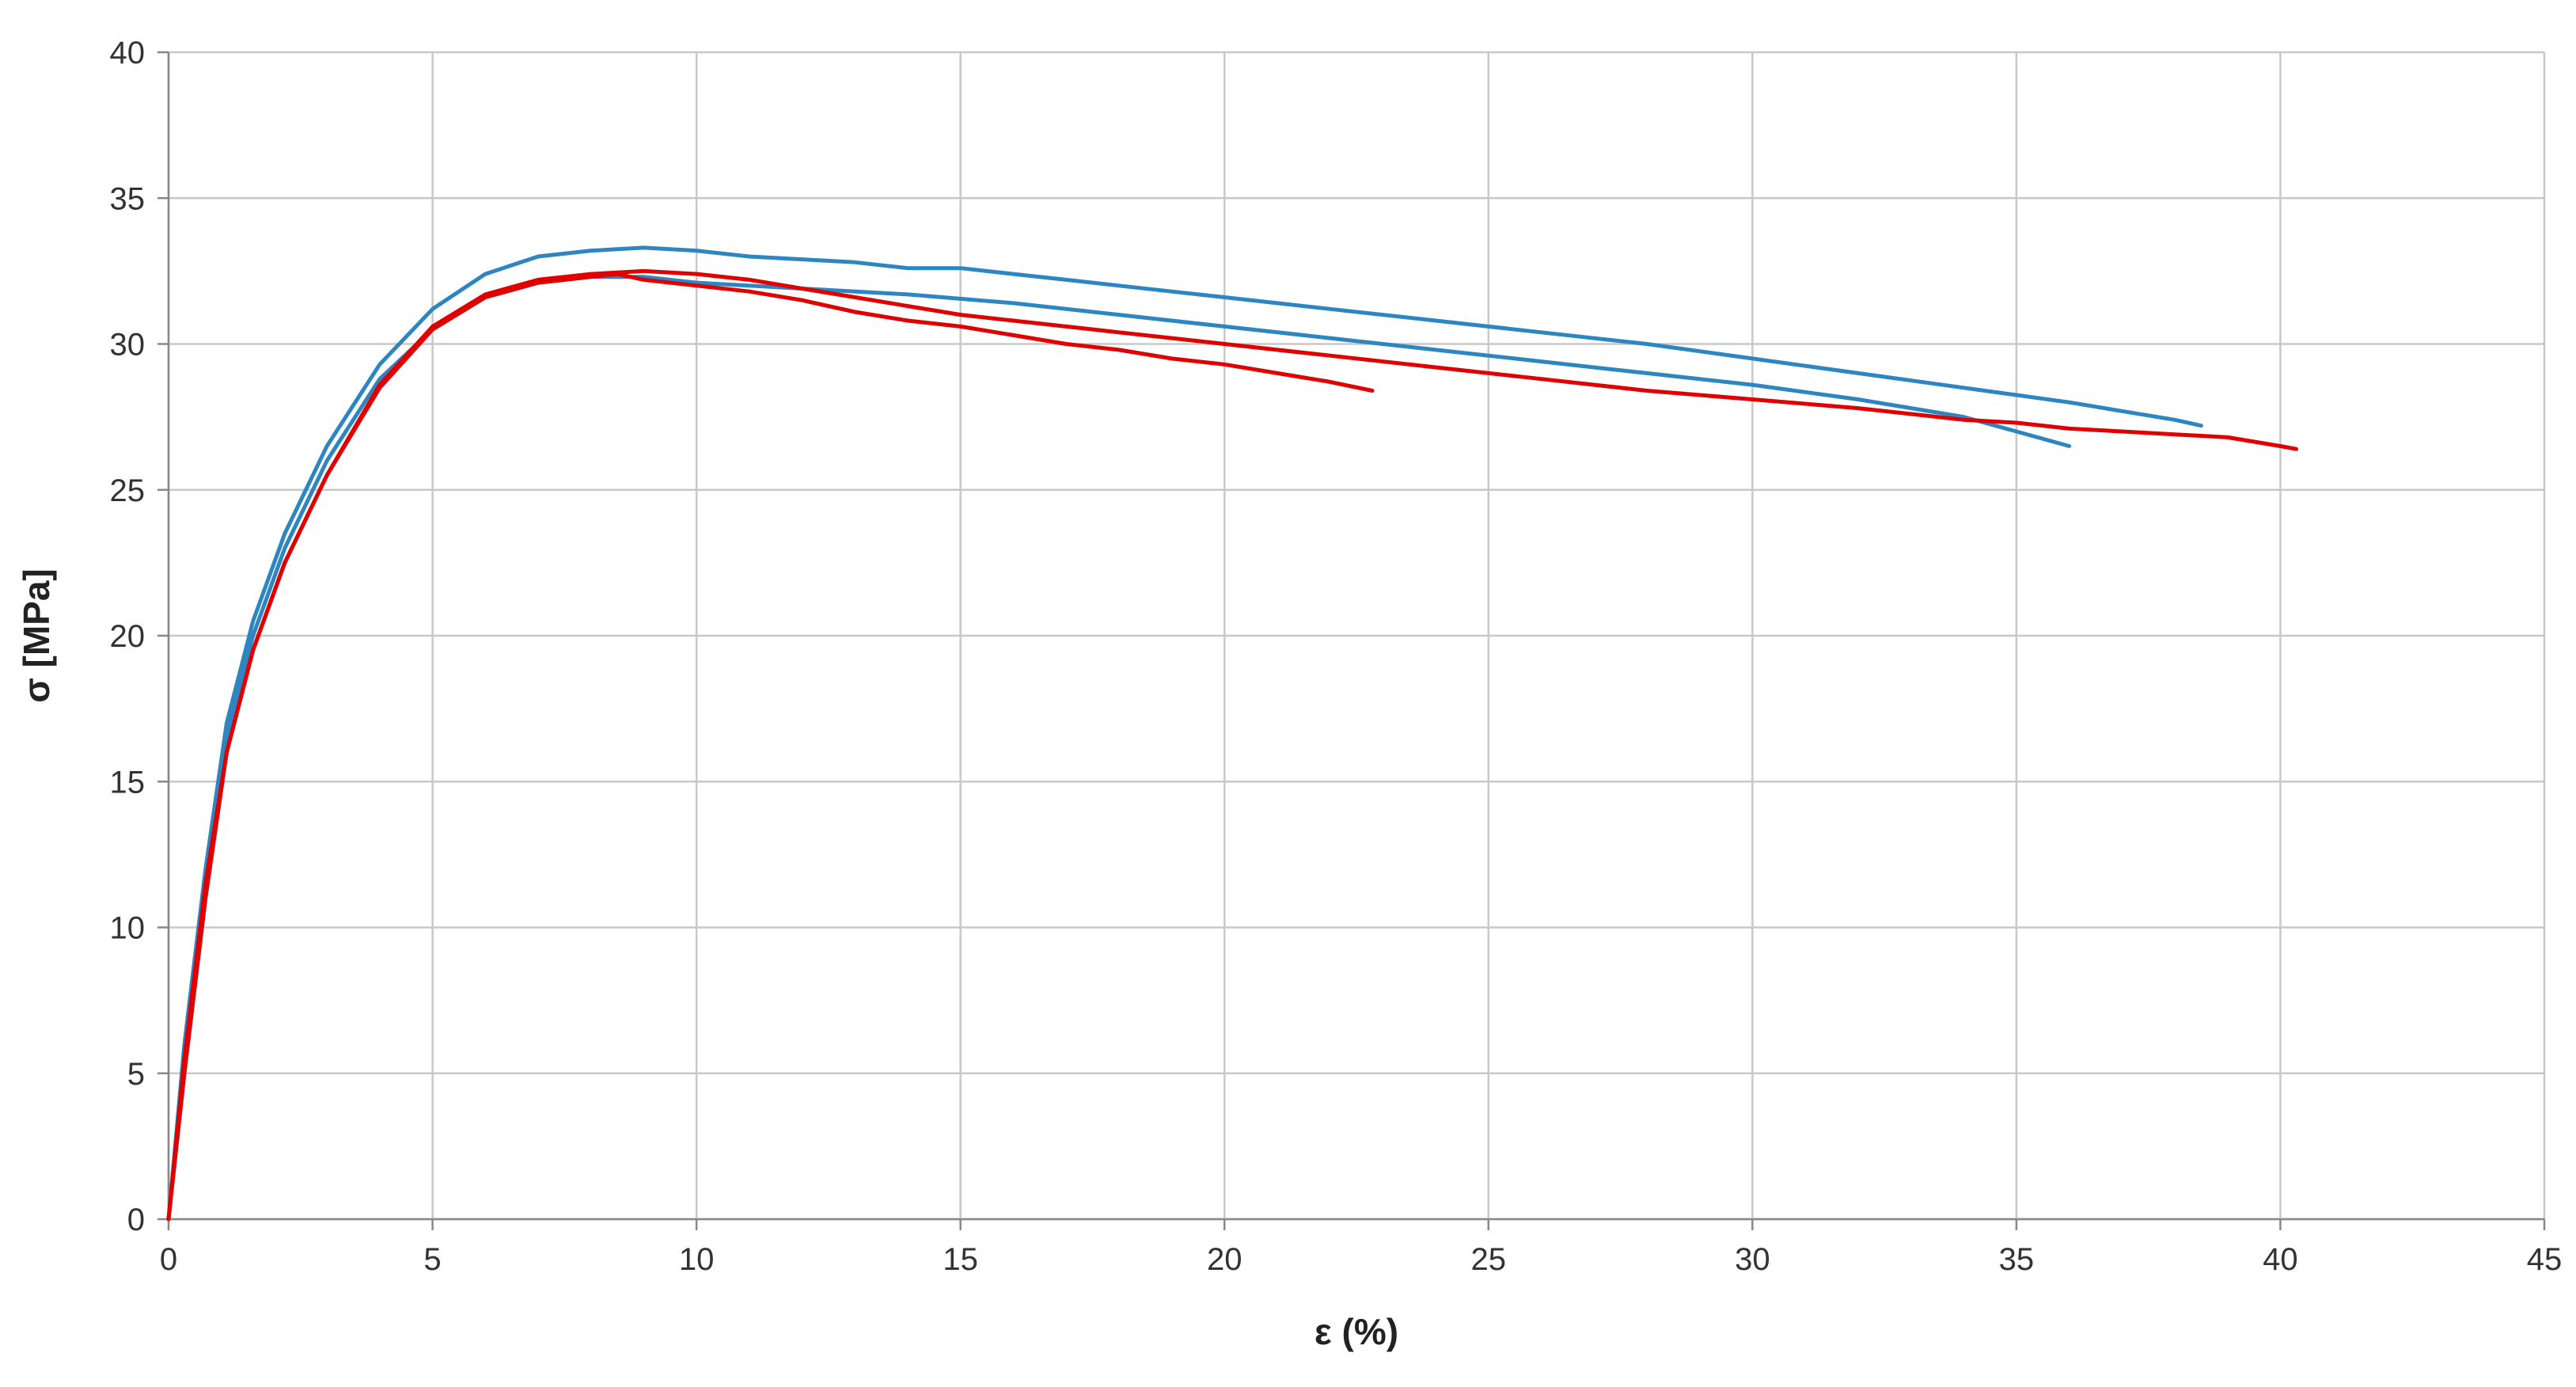 This screenshot has width=2576, height=1387. I want to click on x-tick-label: 15, so click(960, 1259).